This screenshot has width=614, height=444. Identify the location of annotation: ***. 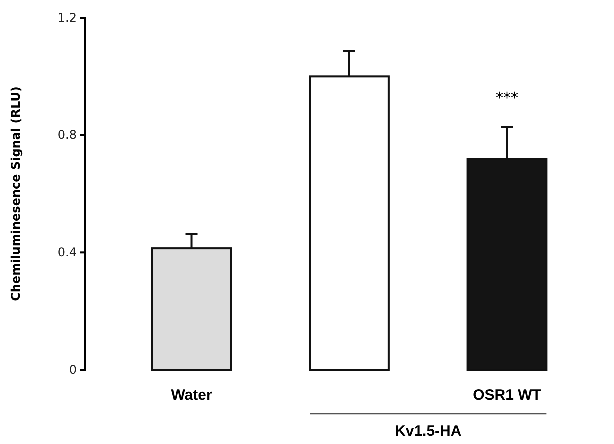
(507, 98).